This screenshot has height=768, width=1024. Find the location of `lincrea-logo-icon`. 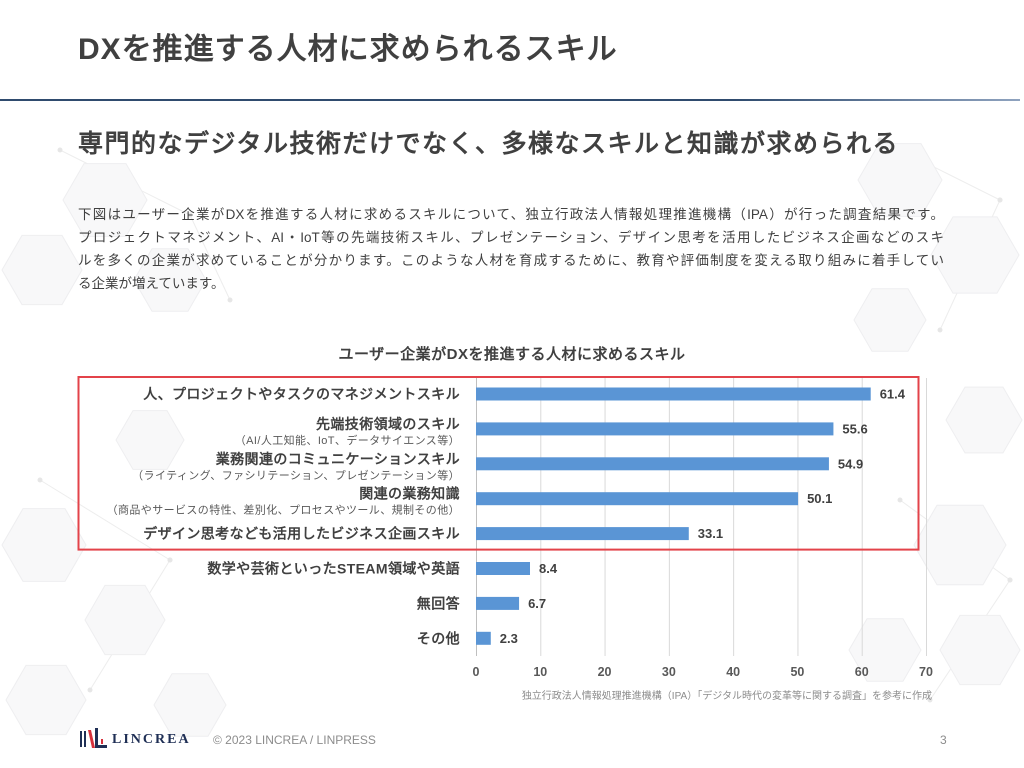

lincrea-logo-icon is located at coordinates (93, 738).